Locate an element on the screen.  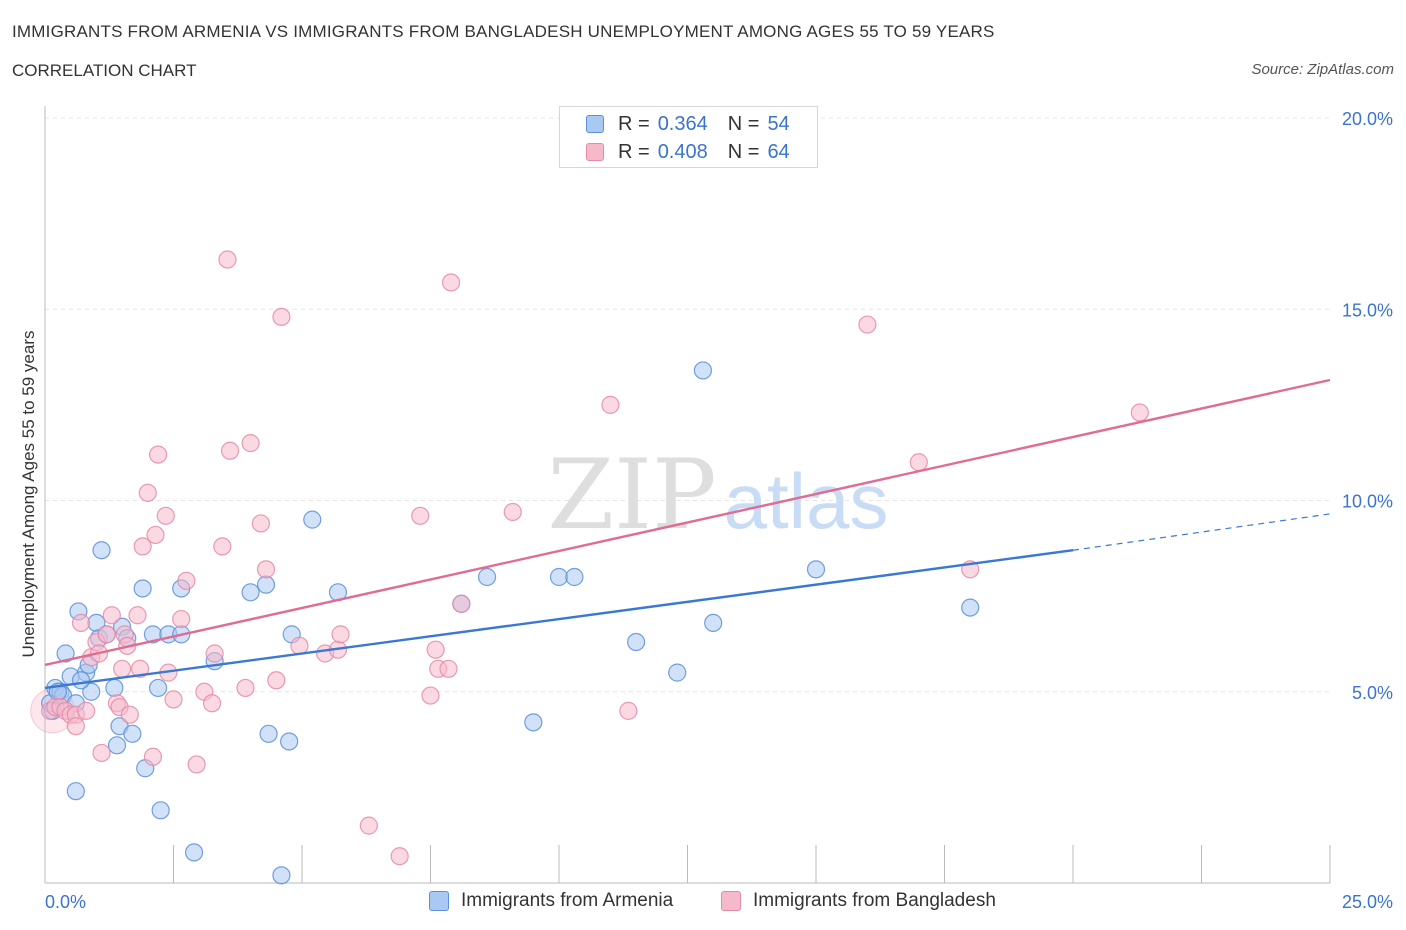
armenia-trend-extension is located at coordinates (1201, 532).